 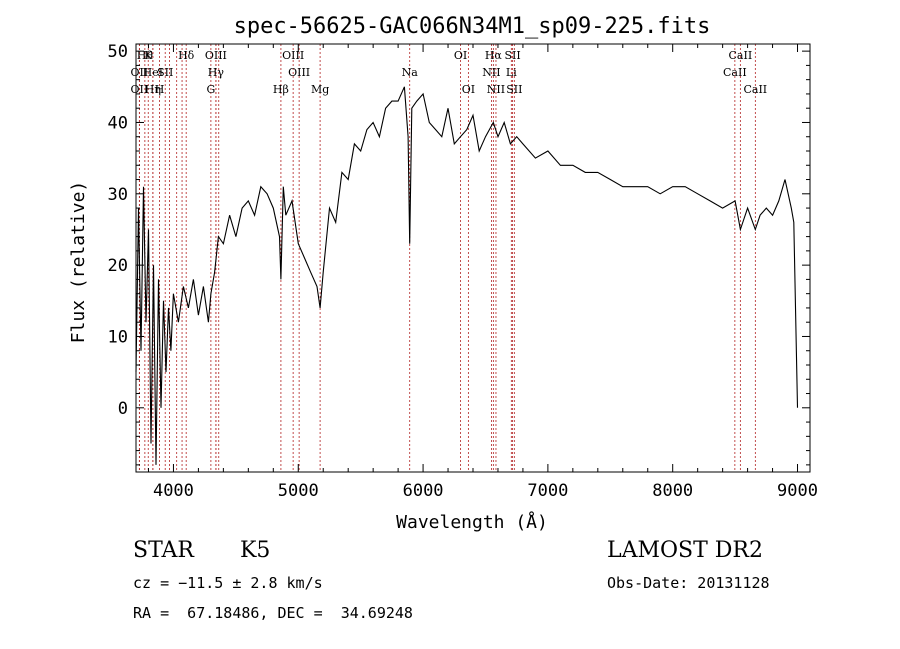 I want to click on line-marker-label: Hα, so click(x=494, y=55).